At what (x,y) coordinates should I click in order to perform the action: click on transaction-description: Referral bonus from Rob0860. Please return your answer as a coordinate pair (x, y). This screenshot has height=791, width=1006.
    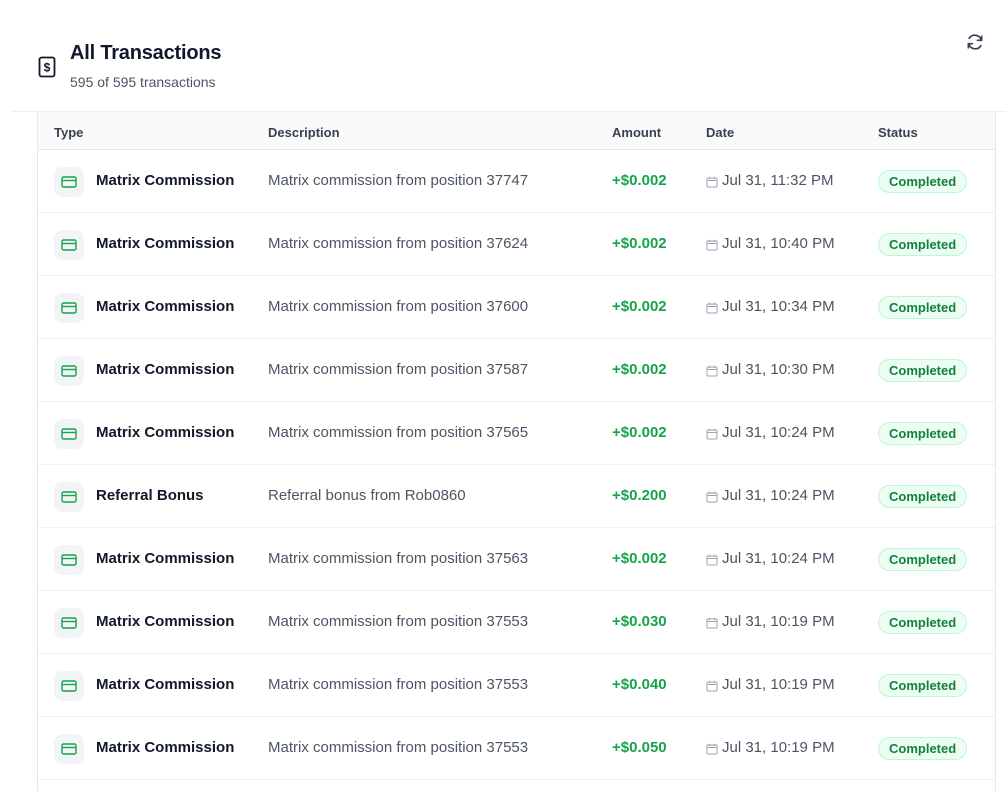
    Looking at the image, I should click on (367, 495).